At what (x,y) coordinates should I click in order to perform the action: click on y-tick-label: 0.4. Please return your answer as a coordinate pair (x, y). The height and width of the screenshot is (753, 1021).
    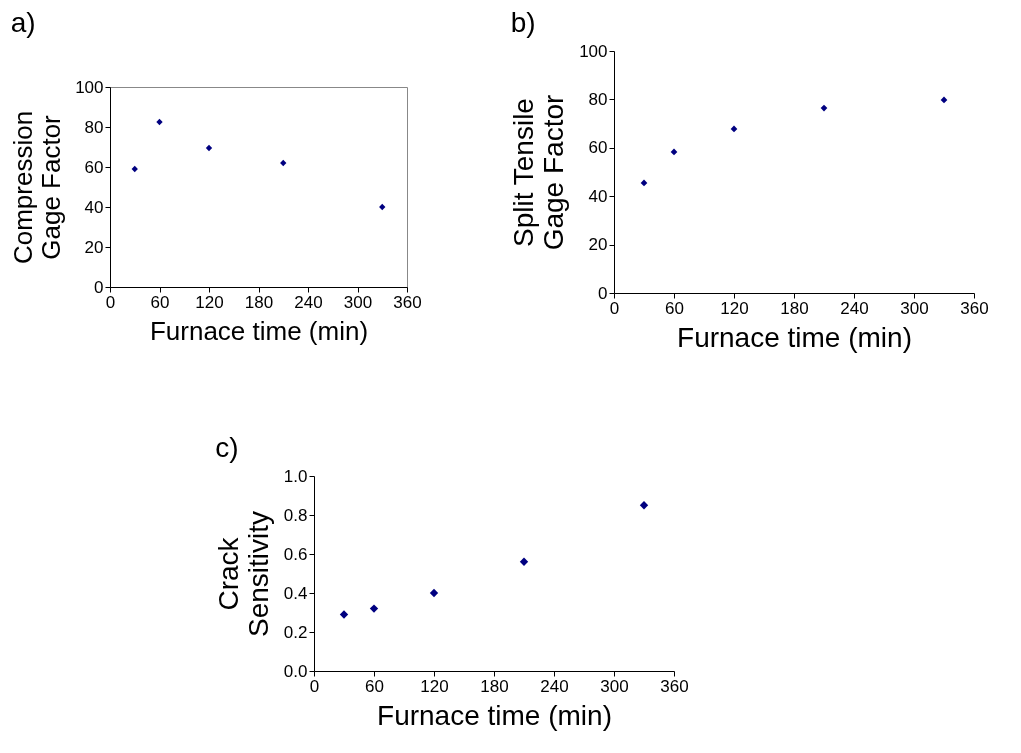
    Looking at the image, I should click on (295, 593).